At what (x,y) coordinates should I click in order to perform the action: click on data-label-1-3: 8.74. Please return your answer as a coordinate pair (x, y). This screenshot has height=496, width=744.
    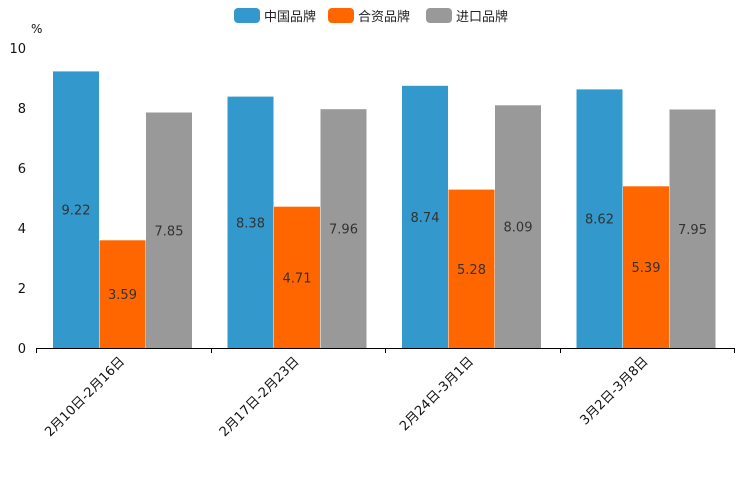
    Looking at the image, I should click on (425, 218).